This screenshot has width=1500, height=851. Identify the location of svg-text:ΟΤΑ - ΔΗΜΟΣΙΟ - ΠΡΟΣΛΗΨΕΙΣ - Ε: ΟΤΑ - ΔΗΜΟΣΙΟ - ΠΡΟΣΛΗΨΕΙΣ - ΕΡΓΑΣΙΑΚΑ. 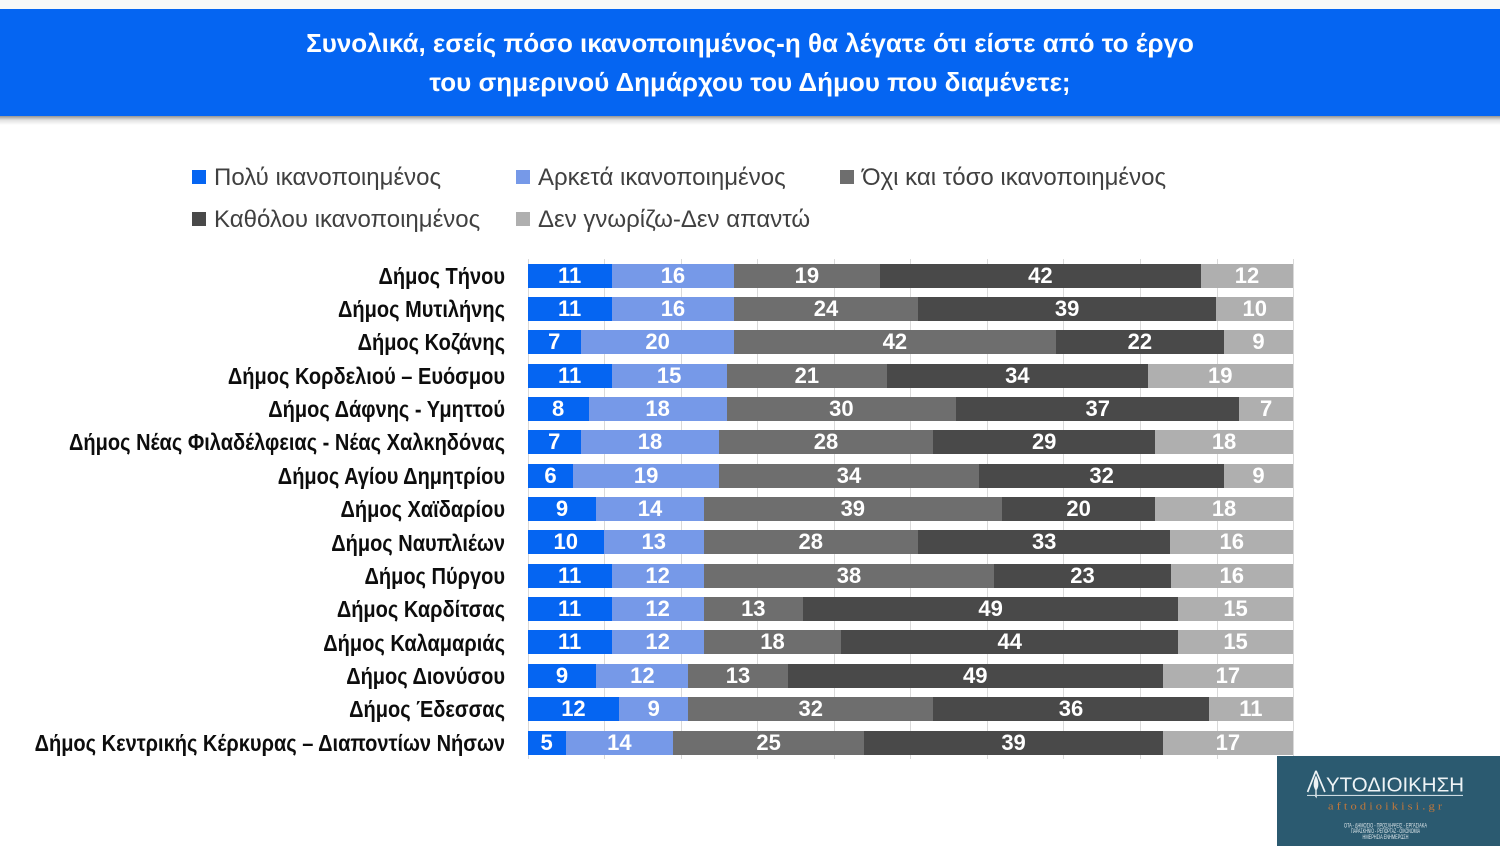
(1386, 825).